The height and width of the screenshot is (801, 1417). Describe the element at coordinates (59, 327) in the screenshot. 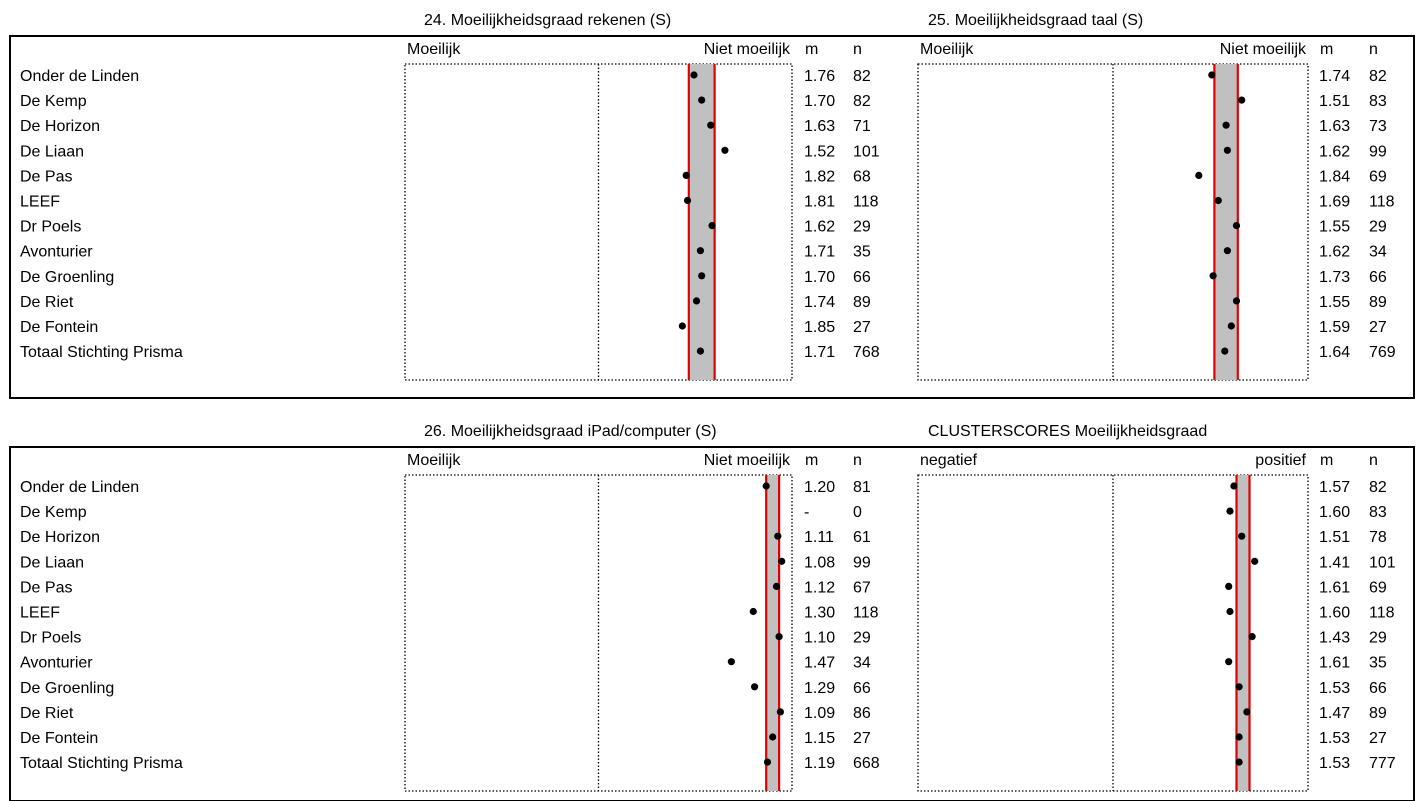

I see `row-label: De Fontein` at that location.